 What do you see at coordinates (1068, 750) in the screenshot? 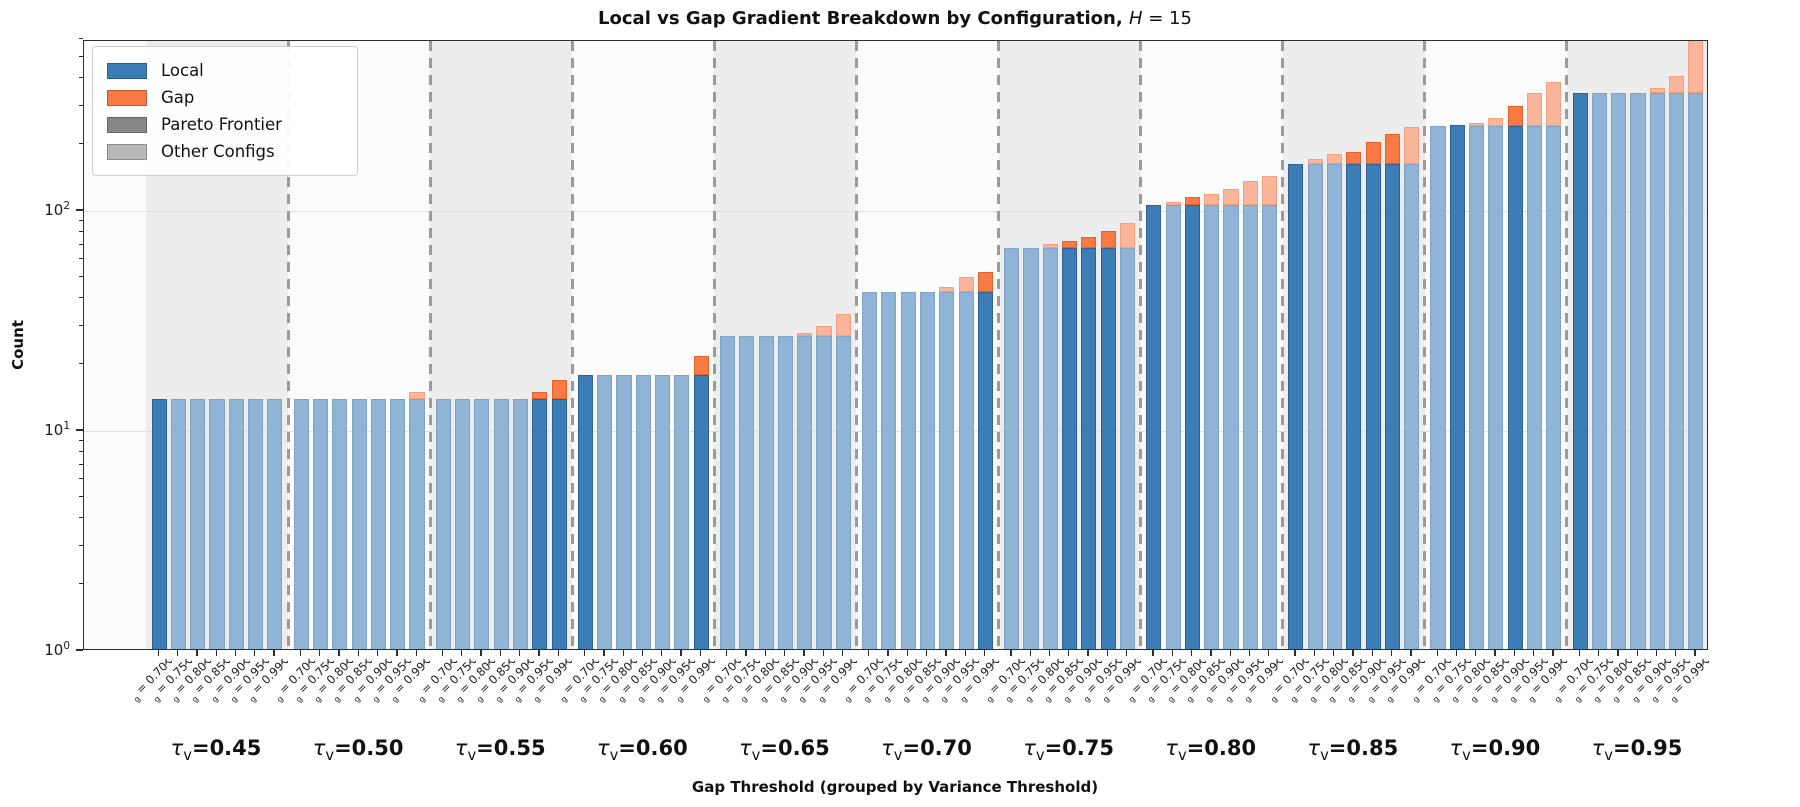
I see `group-label: τv=0.75` at bounding box center [1068, 750].